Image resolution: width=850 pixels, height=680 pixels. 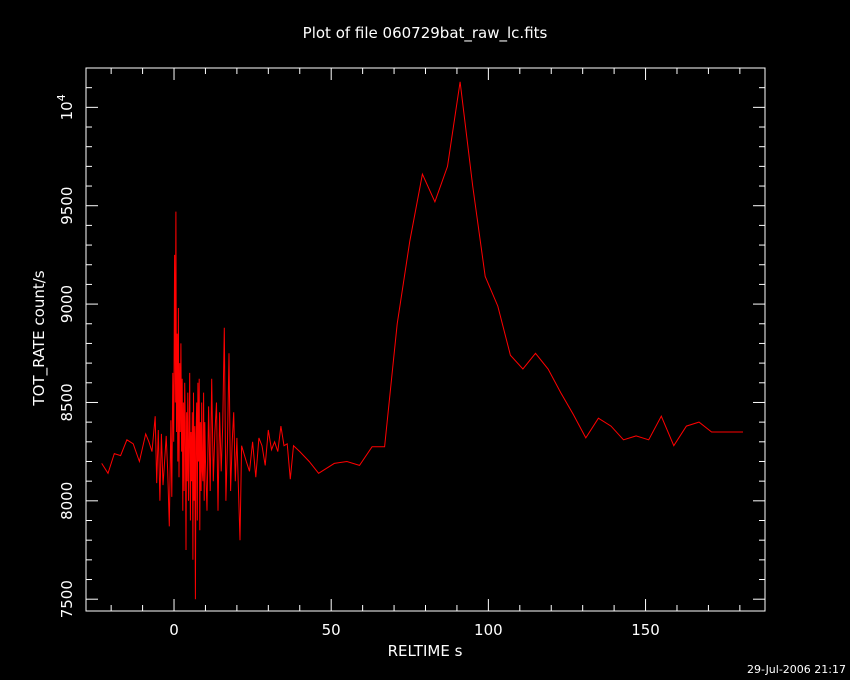 I want to click on x-tick-label: 0, so click(x=174, y=630).